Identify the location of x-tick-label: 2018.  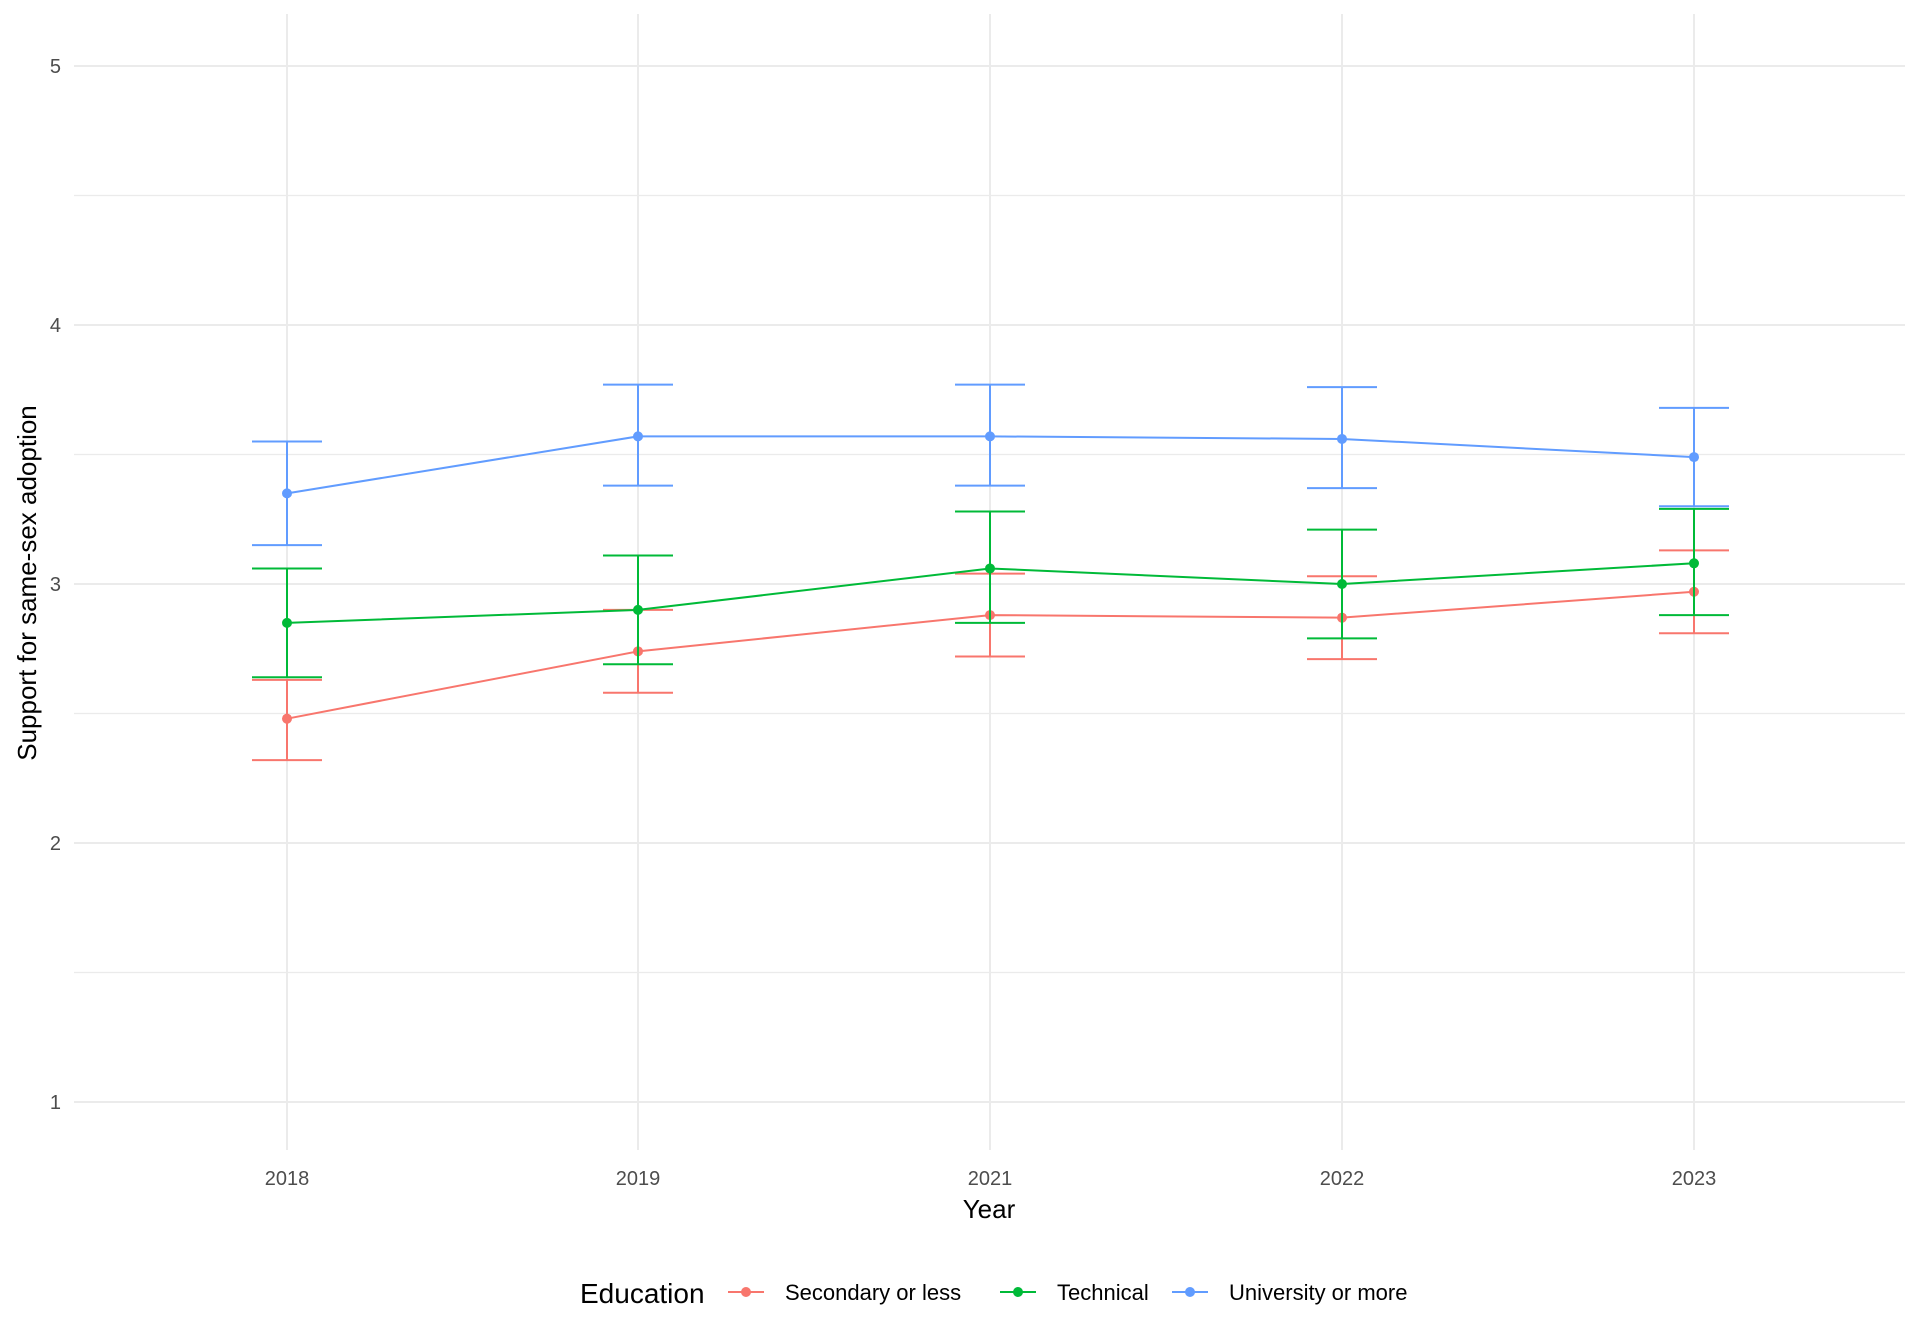
(287, 1179).